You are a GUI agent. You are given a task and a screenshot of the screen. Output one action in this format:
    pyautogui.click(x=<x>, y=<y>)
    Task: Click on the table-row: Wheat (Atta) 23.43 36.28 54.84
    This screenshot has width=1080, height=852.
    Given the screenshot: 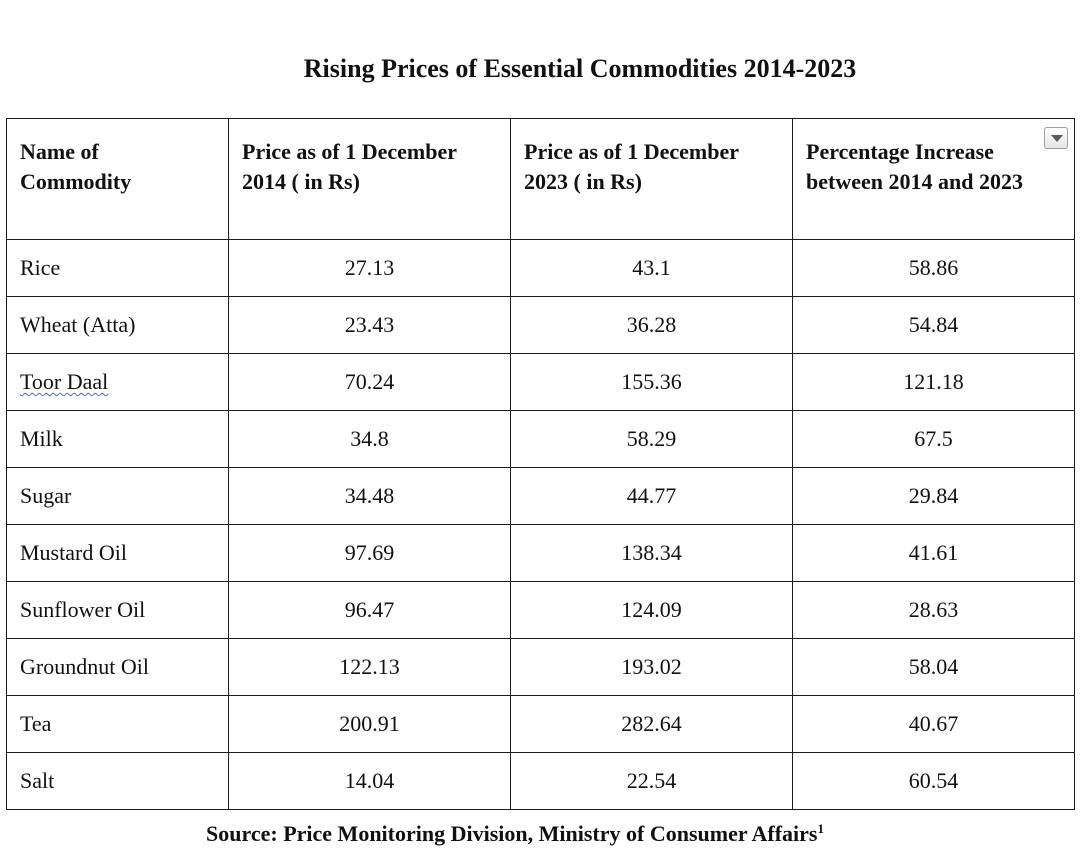 What is the action you would take?
    pyautogui.click(x=540, y=325)
    